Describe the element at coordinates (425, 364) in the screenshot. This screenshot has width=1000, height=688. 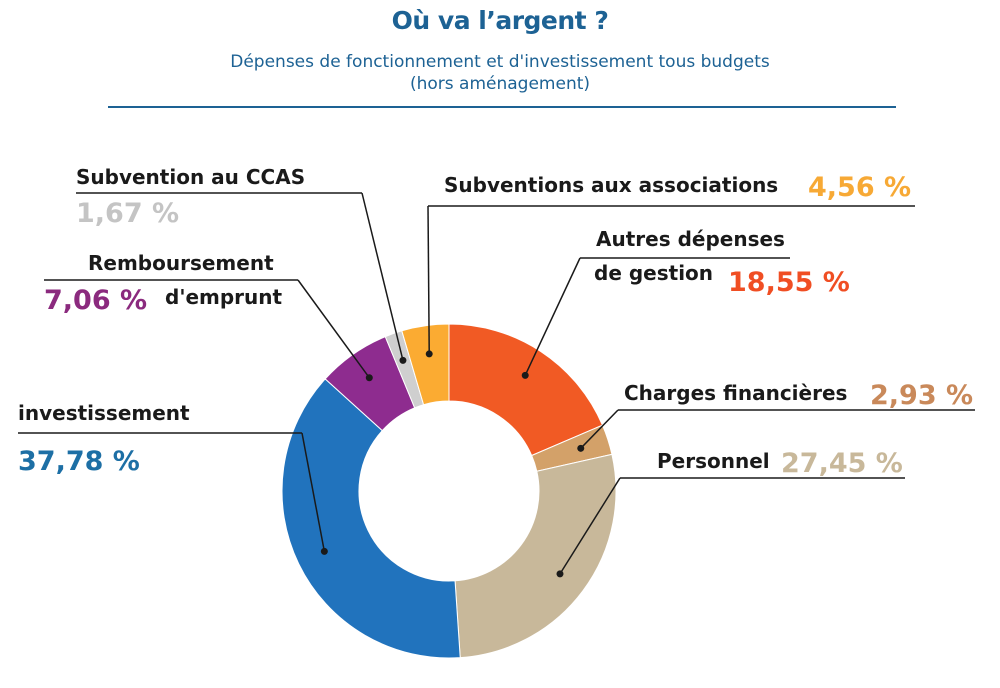
I see `slice-subventions-aux-associations` at that location.